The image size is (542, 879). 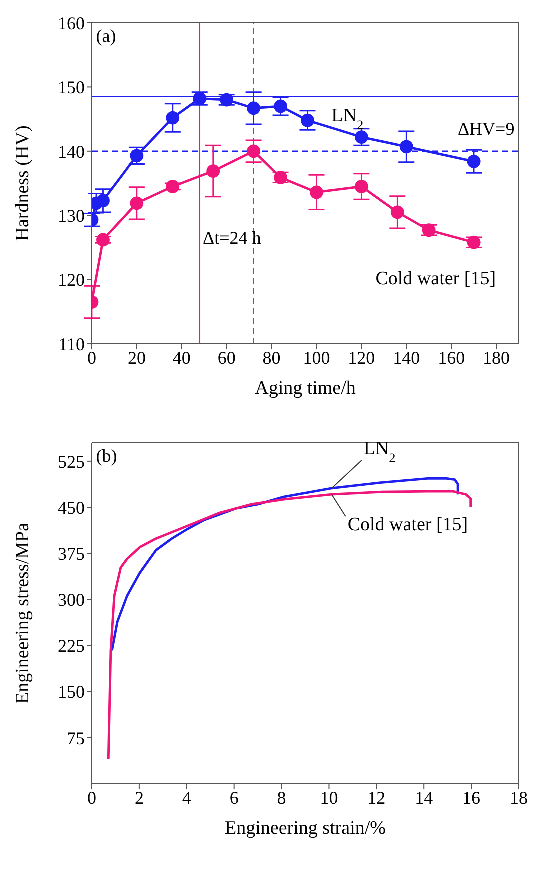 I want to click on x-axis-title: Engineering strain/%, so click(x=305, y=828).